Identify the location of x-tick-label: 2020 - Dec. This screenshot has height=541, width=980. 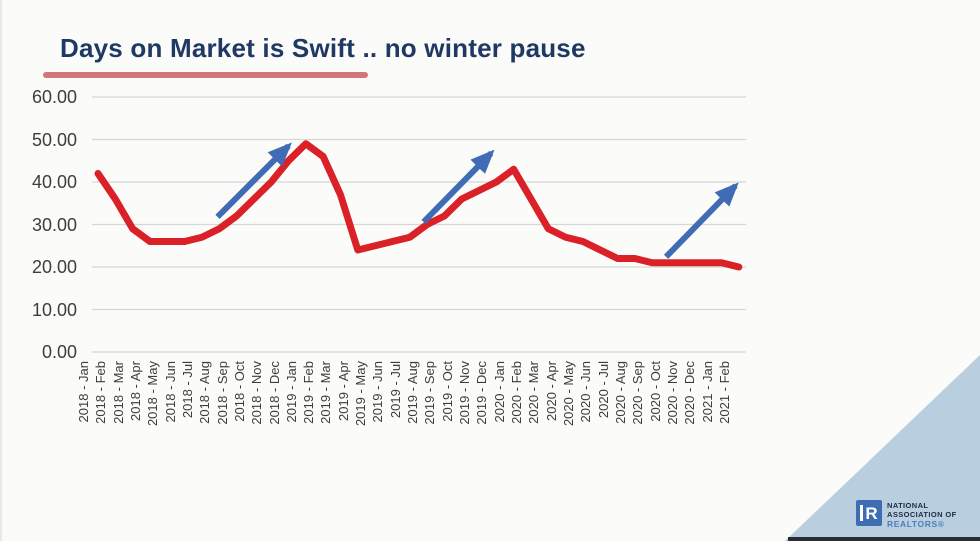
(690, 393).